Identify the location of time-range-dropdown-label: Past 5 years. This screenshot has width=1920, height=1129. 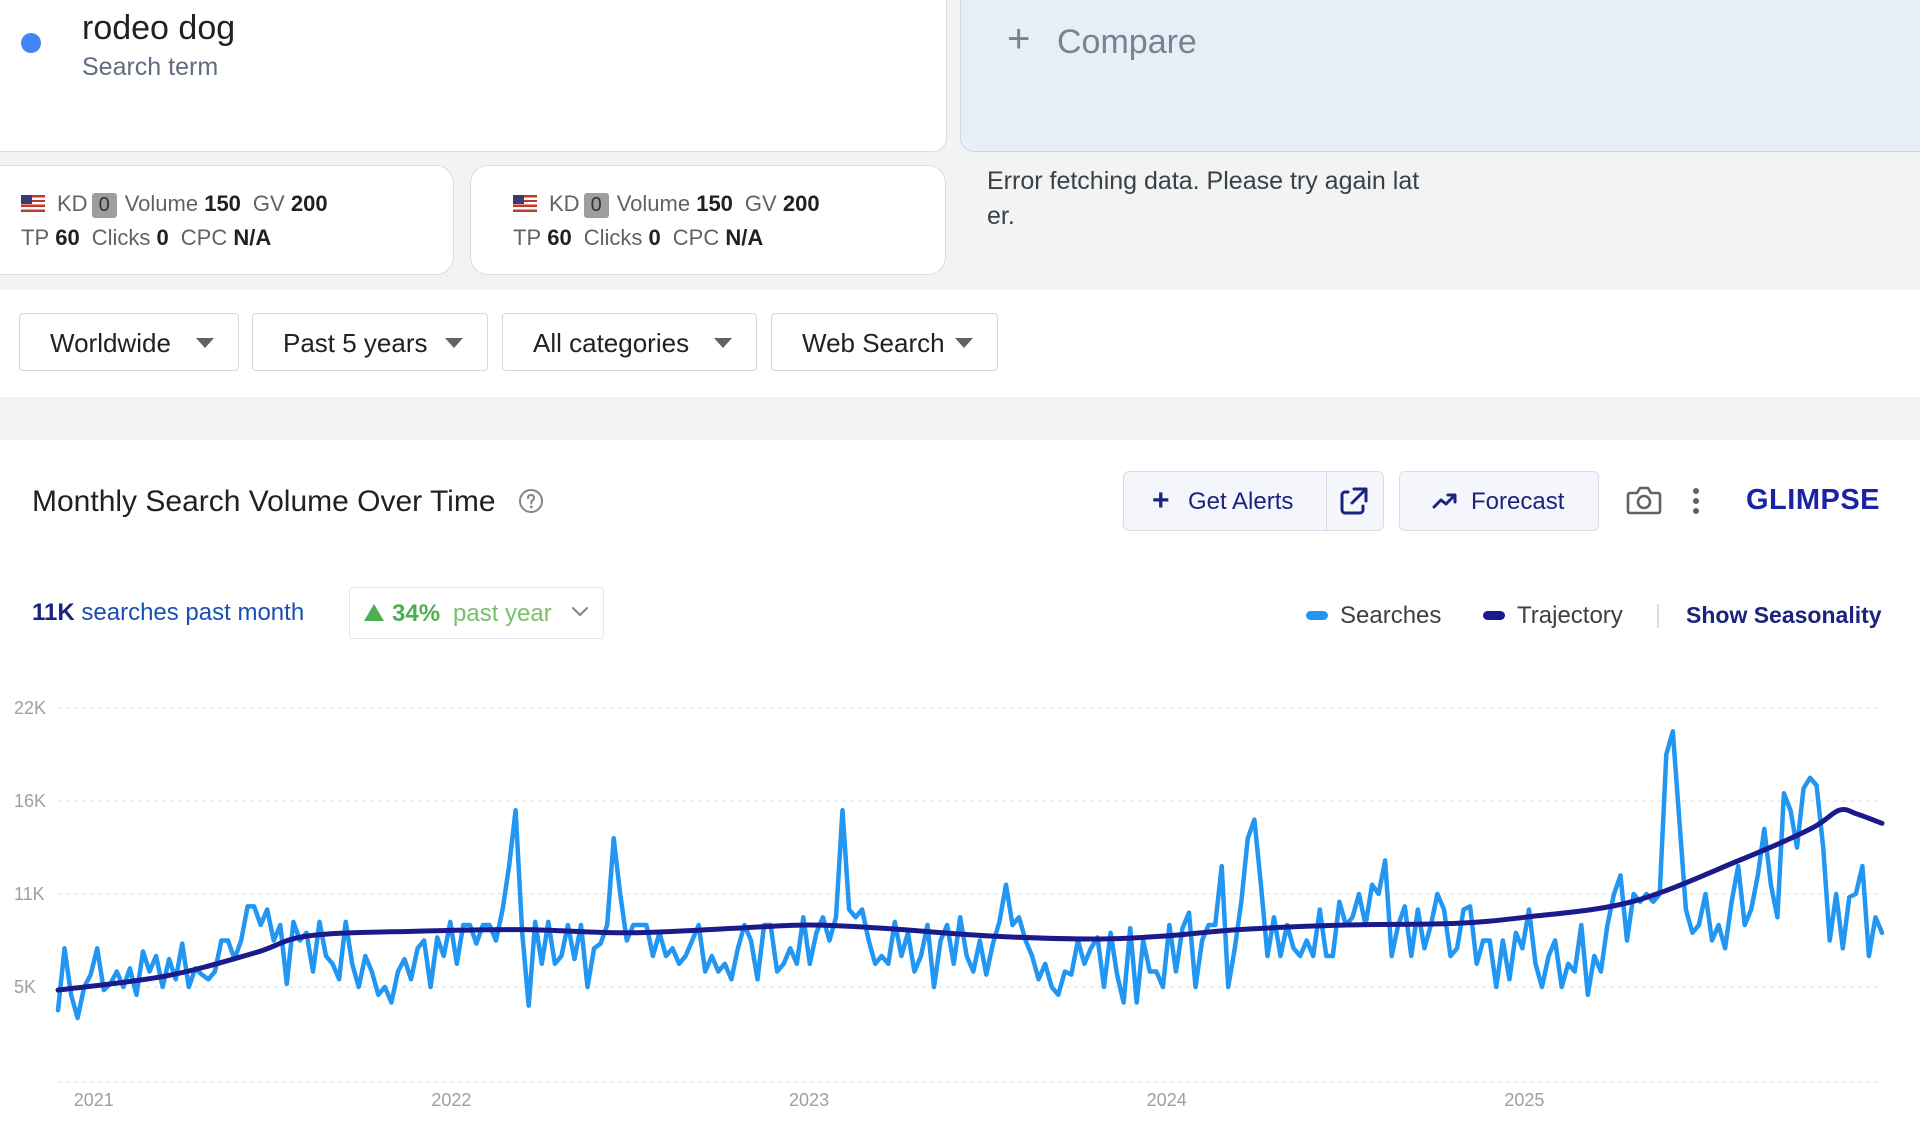
(355, 343).